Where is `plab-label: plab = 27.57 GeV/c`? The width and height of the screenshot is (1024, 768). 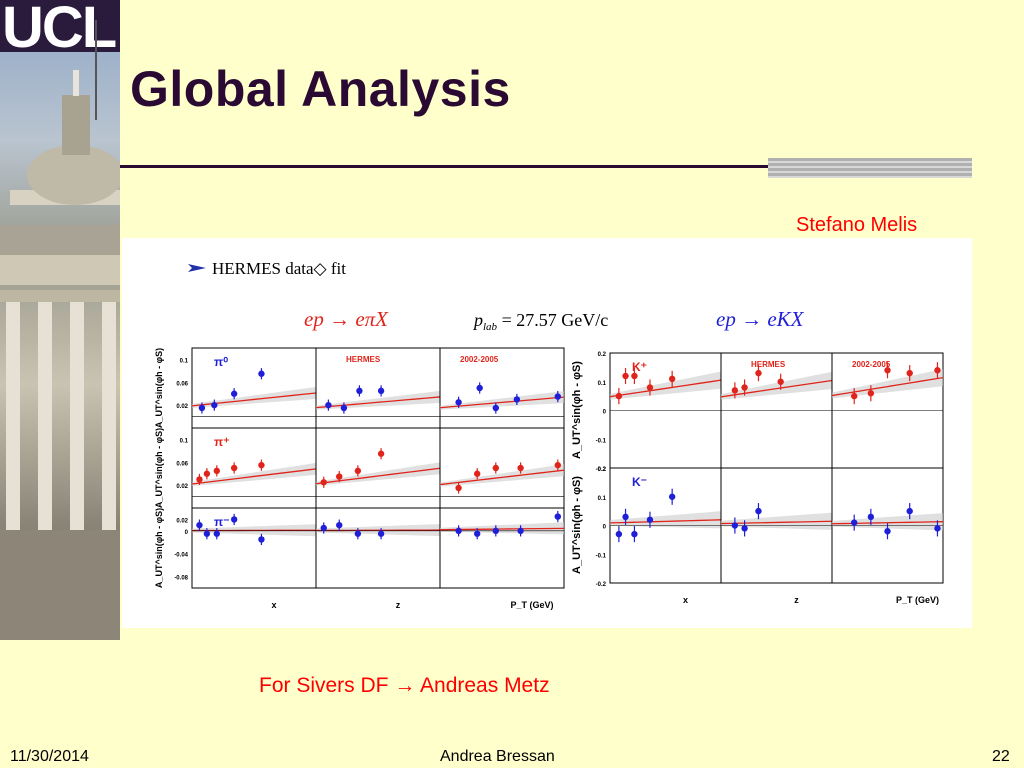
plab-label: plab = 27.57 GeV/c is located at coordinates (540, 321).